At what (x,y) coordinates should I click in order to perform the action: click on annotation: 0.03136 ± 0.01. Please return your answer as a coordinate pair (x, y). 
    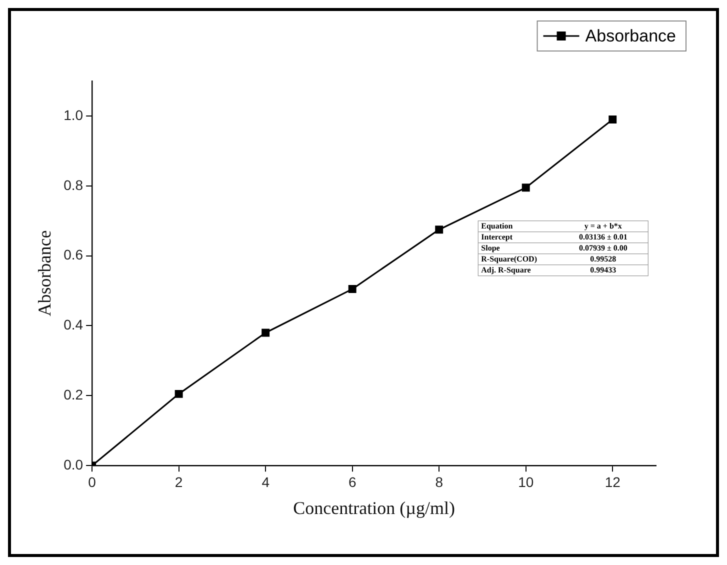
    Looking at the image, I should click on (603, 237).